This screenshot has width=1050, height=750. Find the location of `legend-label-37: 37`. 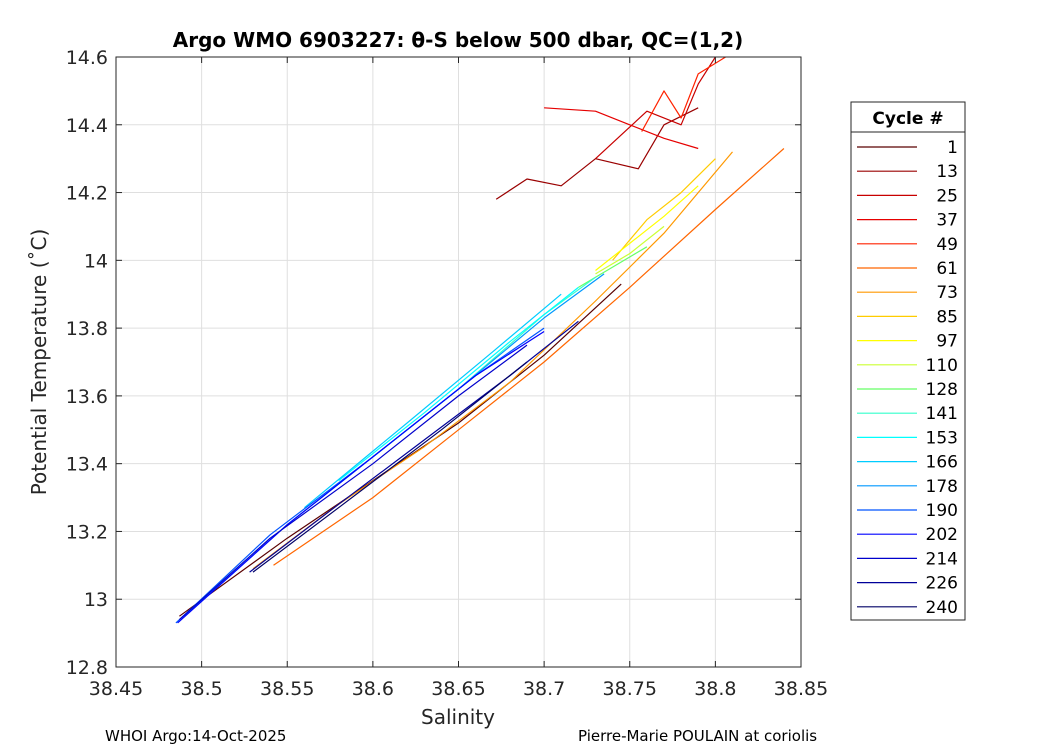

legend-label-37: 37 is located at coordinates (947, 221).